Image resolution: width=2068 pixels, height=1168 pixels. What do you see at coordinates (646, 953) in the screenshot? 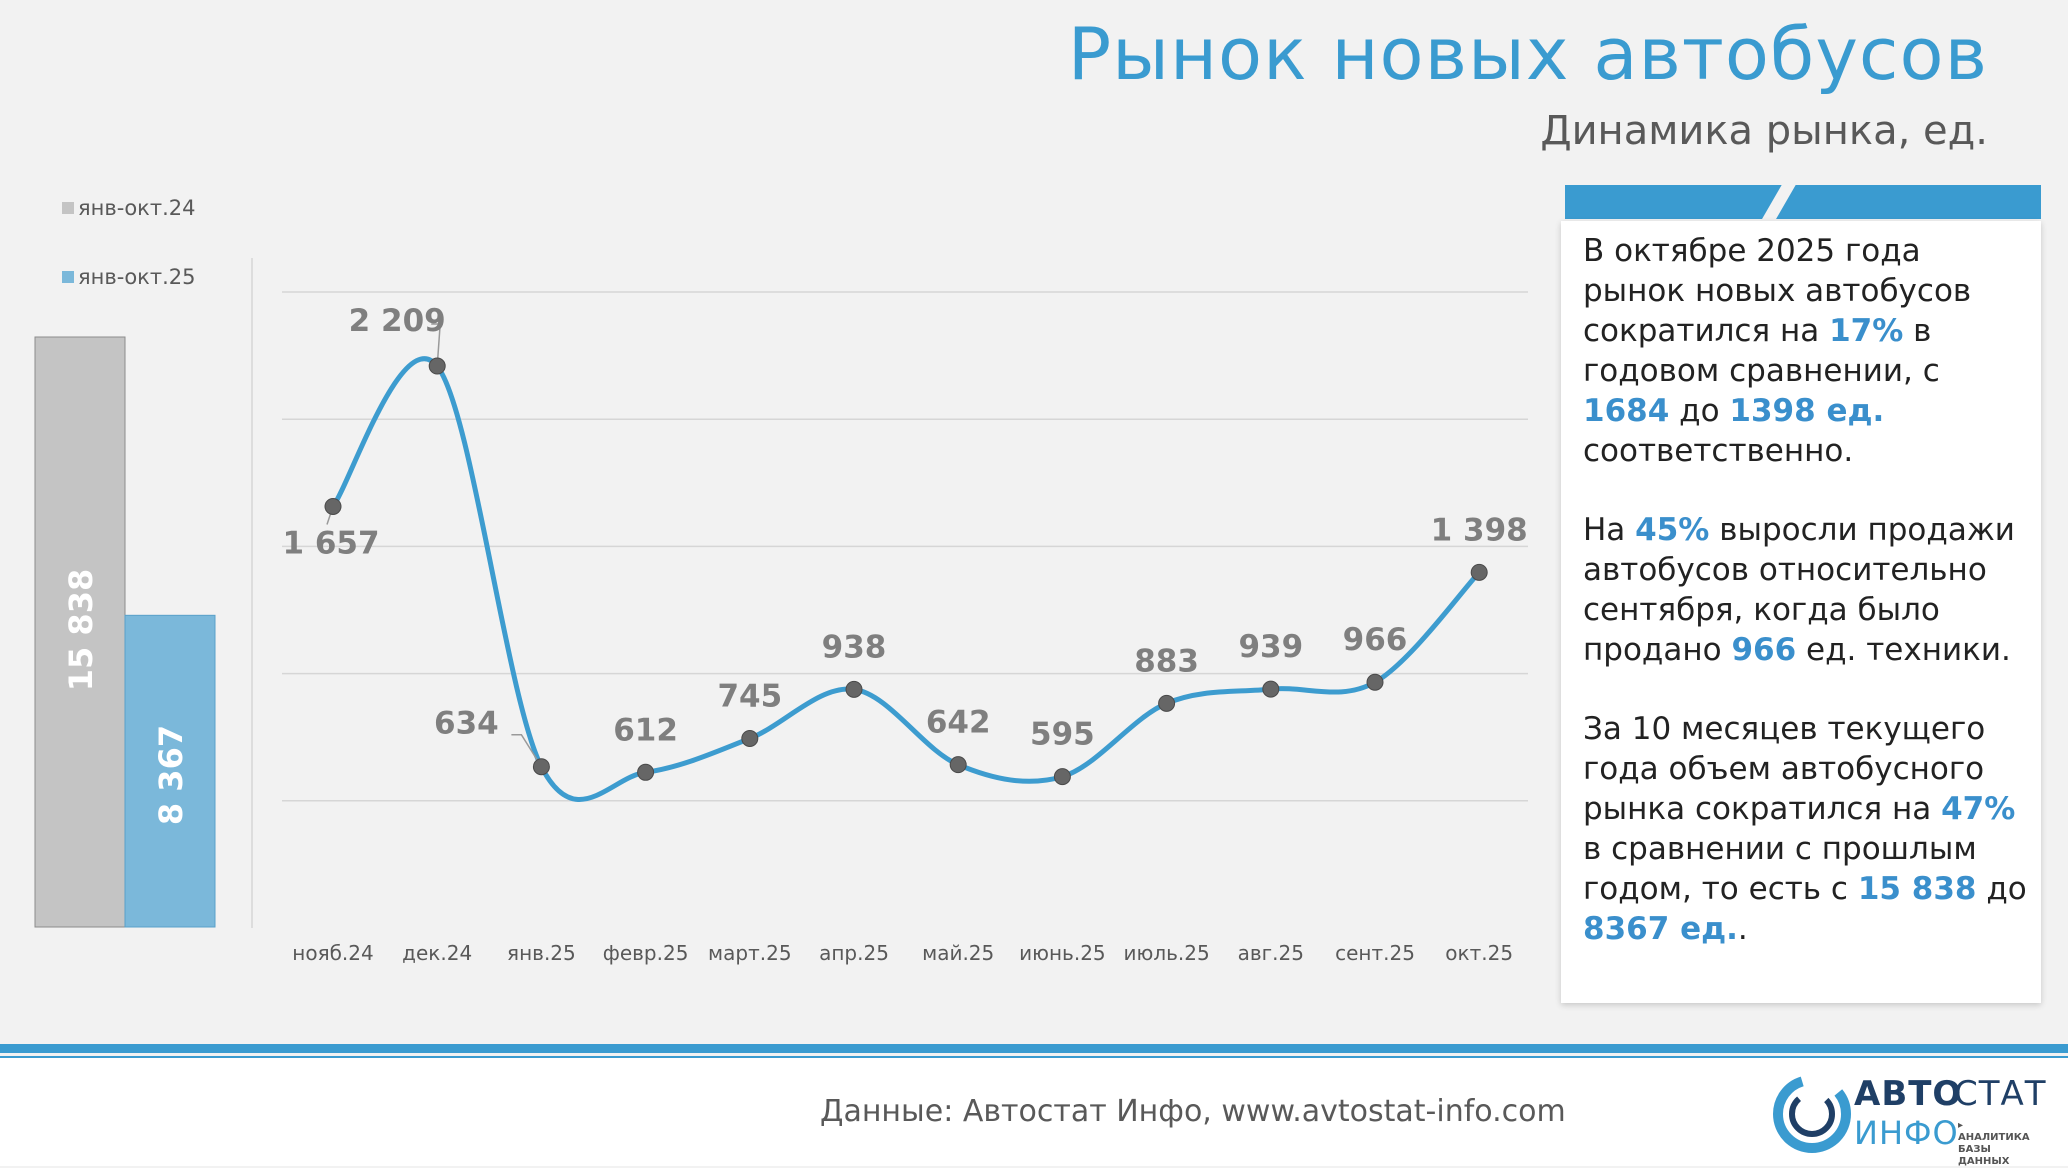
I see `x-tick-label: февр.25` at bounding box center [646, 953].